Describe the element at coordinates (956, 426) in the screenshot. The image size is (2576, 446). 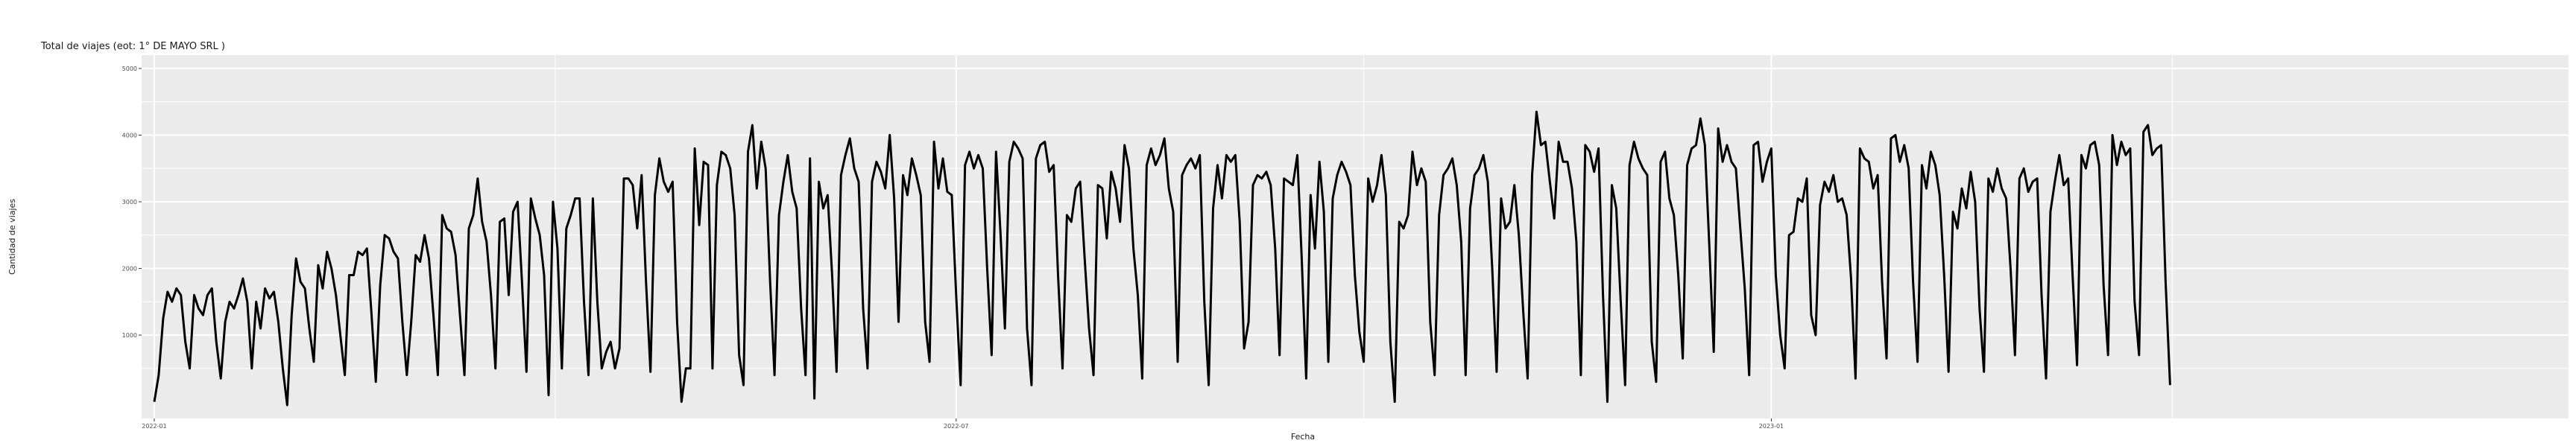
I see `x-tick-label: 2022-07` at that location.